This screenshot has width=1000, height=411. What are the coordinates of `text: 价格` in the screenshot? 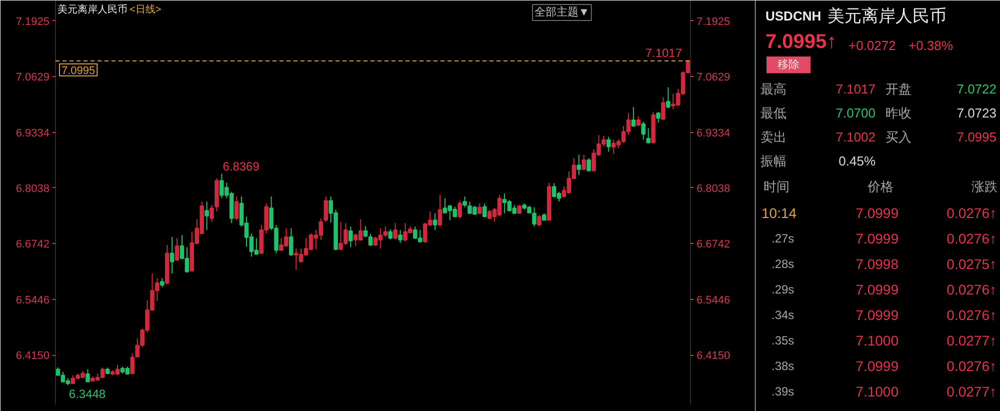 It's located at (880, 186).